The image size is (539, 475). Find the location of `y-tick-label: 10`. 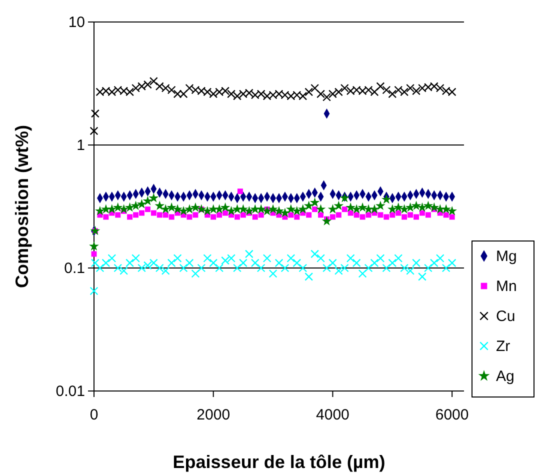

y-tick-label: 10 is located at coordinates (76, 22).